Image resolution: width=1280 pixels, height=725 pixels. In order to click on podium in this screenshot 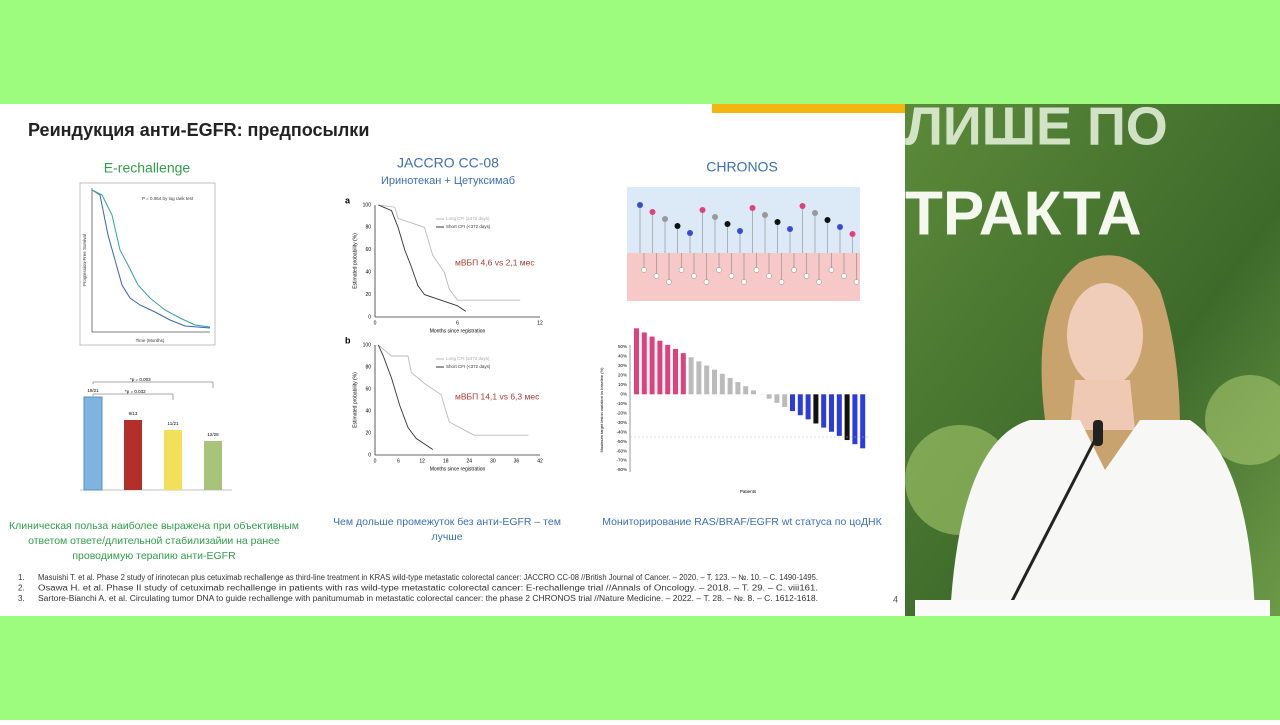, I will do `click(1092, 608)`.